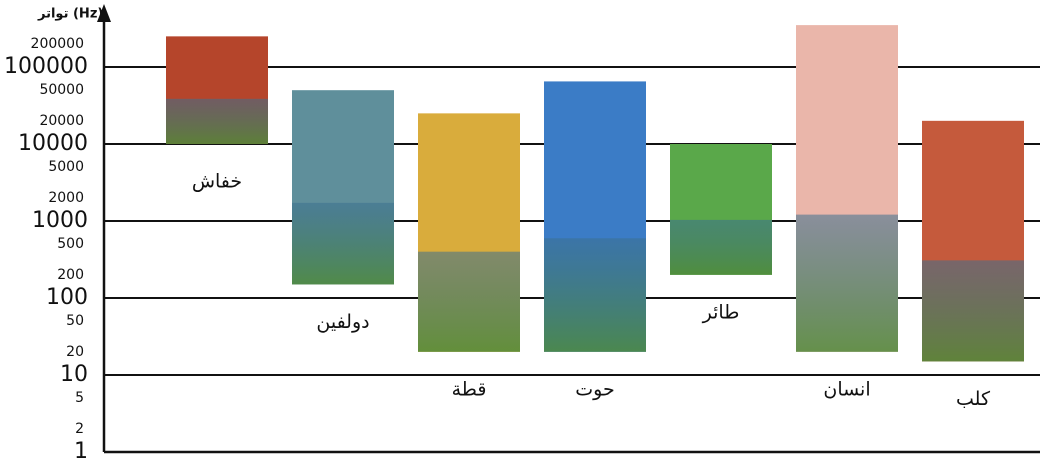 The image size is (1045, 465). What do you see at coordinates (70, 14) in the screenshot?
I see `y-axis-label: تواتر (Hz)` at bounding box center [70, 14].